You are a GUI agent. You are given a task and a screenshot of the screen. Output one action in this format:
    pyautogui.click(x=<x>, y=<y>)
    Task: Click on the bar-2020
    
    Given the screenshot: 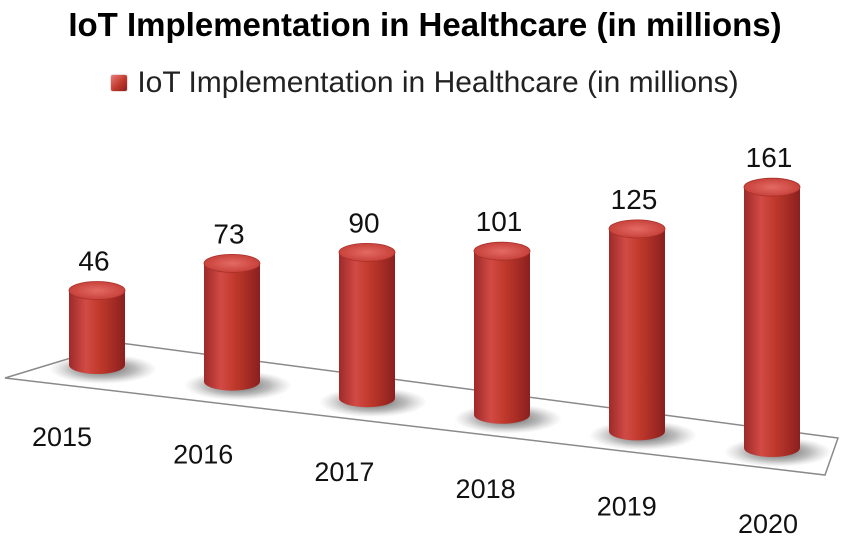 What is the action you would take?
    pyautogui.click(x=778, y=322)
    